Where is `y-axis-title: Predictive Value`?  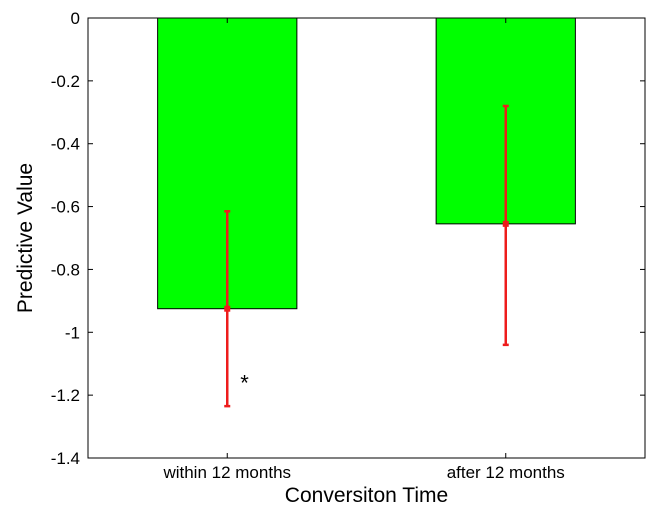 y-axis-title: Predictive Value is located at coordinates (25, 238).